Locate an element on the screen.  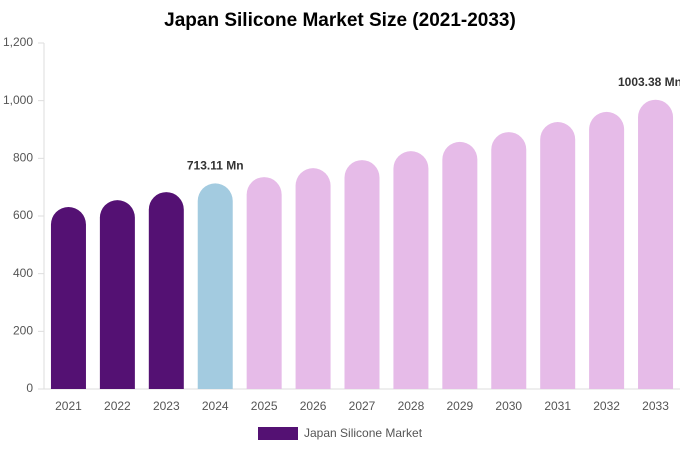
x-tick-label: 2031 is located at coordinates (557, 406).